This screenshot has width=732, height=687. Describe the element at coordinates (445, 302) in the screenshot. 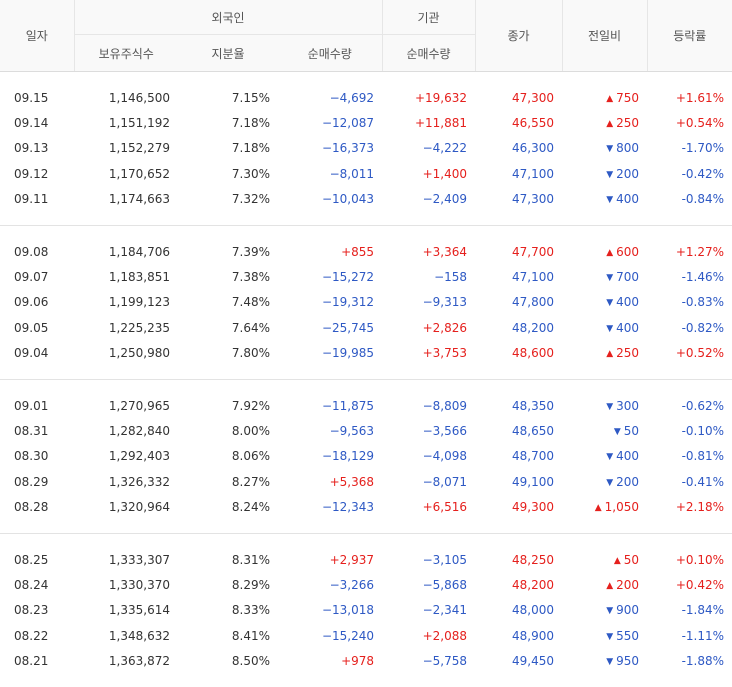

I see `cell-inst-net: −9,313` at that location.